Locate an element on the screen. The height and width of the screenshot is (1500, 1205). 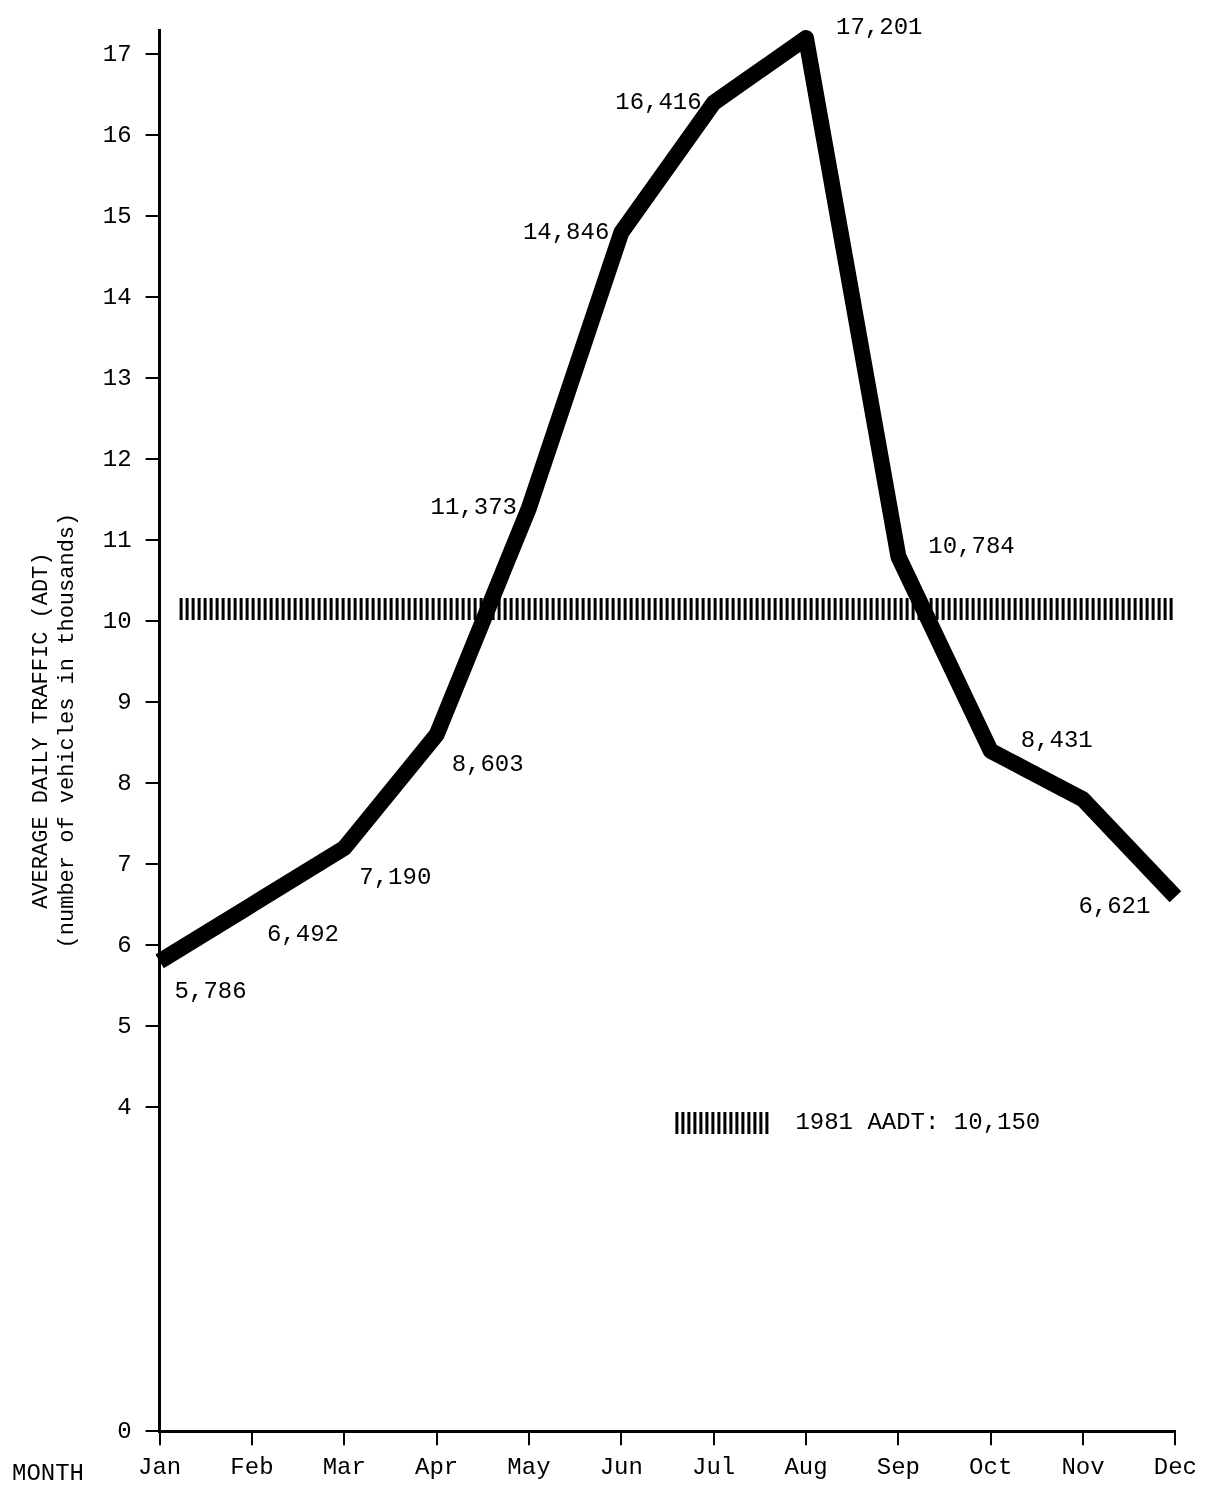
y-tick-label: 15 is located at coordinates (117, 216).